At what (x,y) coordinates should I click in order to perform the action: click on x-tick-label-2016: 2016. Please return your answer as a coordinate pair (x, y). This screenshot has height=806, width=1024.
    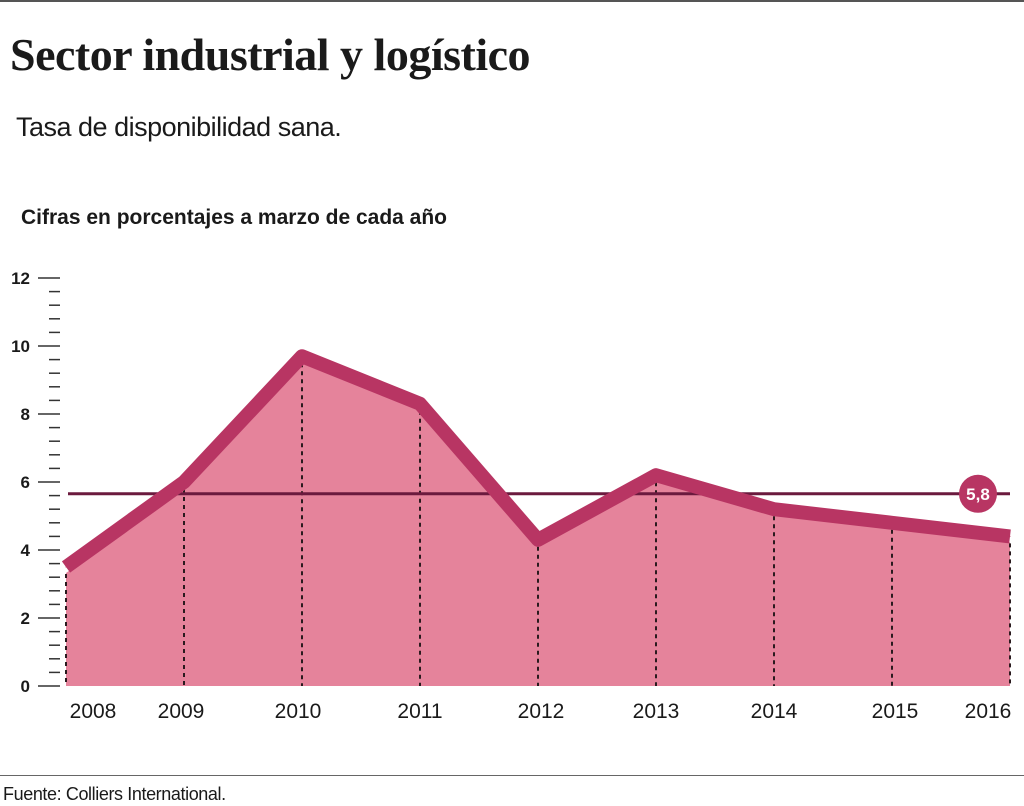
    Looking at the image, I should click on (988, 711).